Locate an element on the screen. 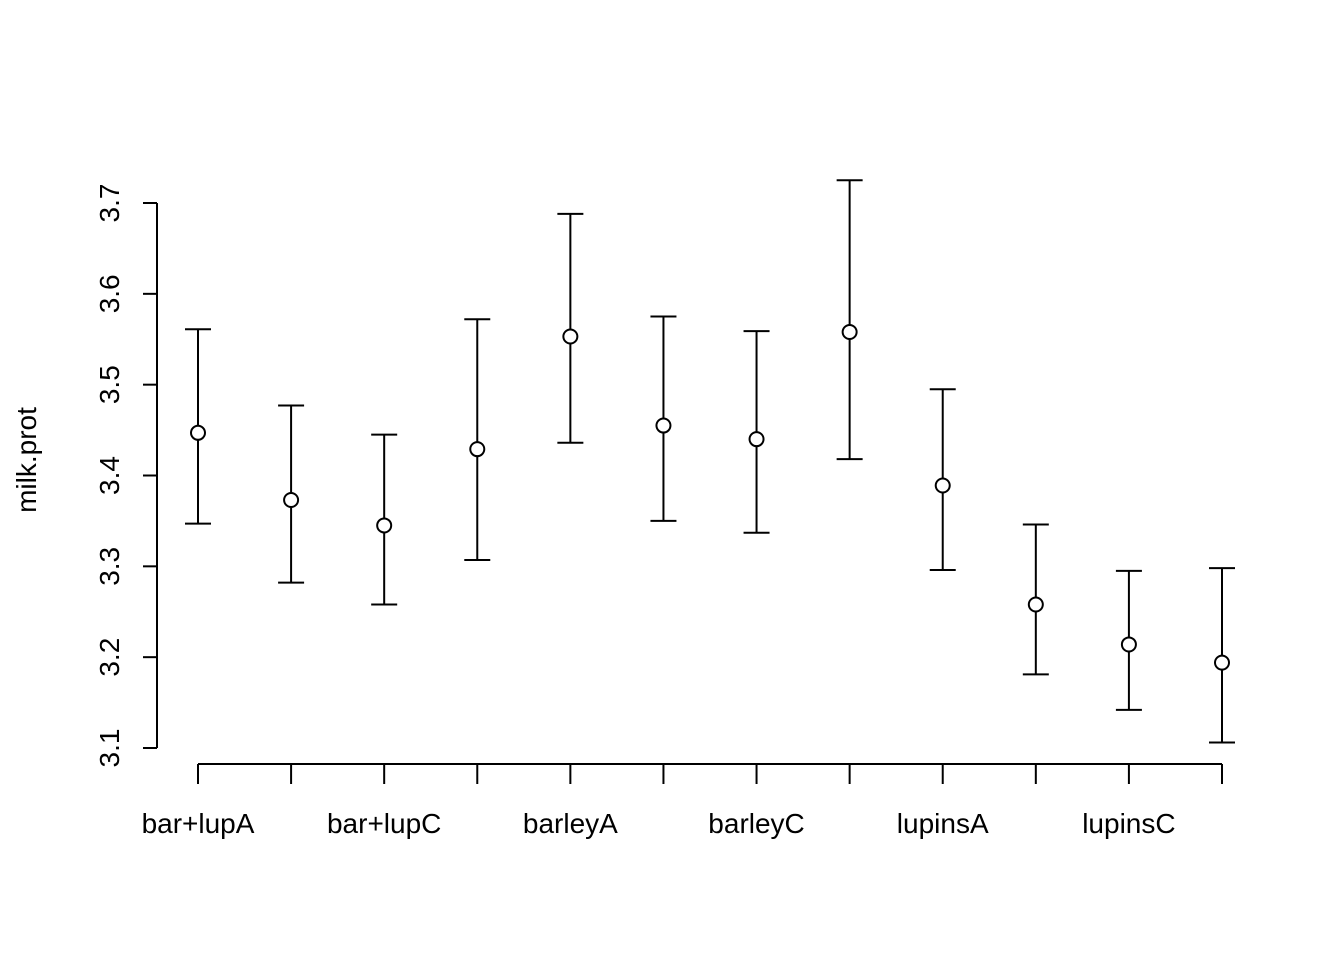  x-tick-label: lupinsC is located at coordinates (1128, 823).